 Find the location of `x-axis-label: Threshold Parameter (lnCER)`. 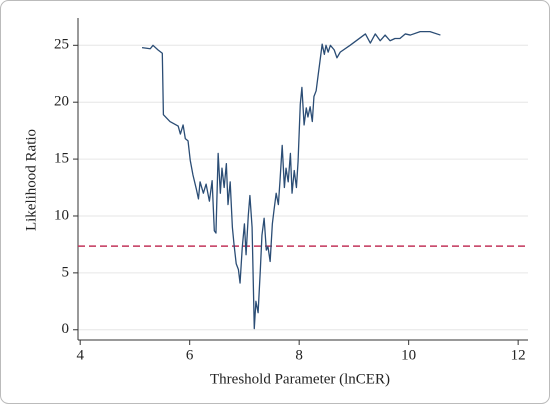

x-axis-label: Threshold Parameter (lnCER) is located at coordinates (300, 379).